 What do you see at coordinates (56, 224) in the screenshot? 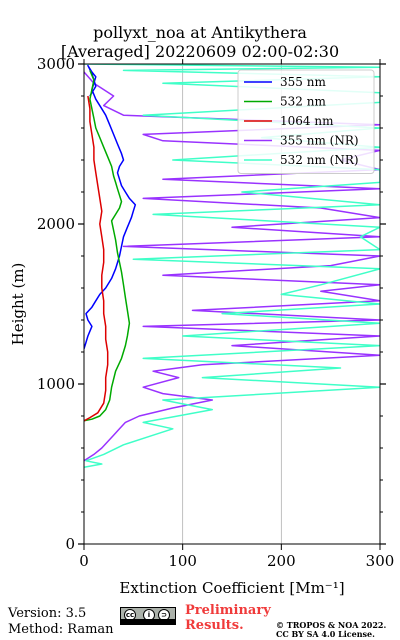
I see `y-tick-label: 2000` at bounding box center [56, 224].